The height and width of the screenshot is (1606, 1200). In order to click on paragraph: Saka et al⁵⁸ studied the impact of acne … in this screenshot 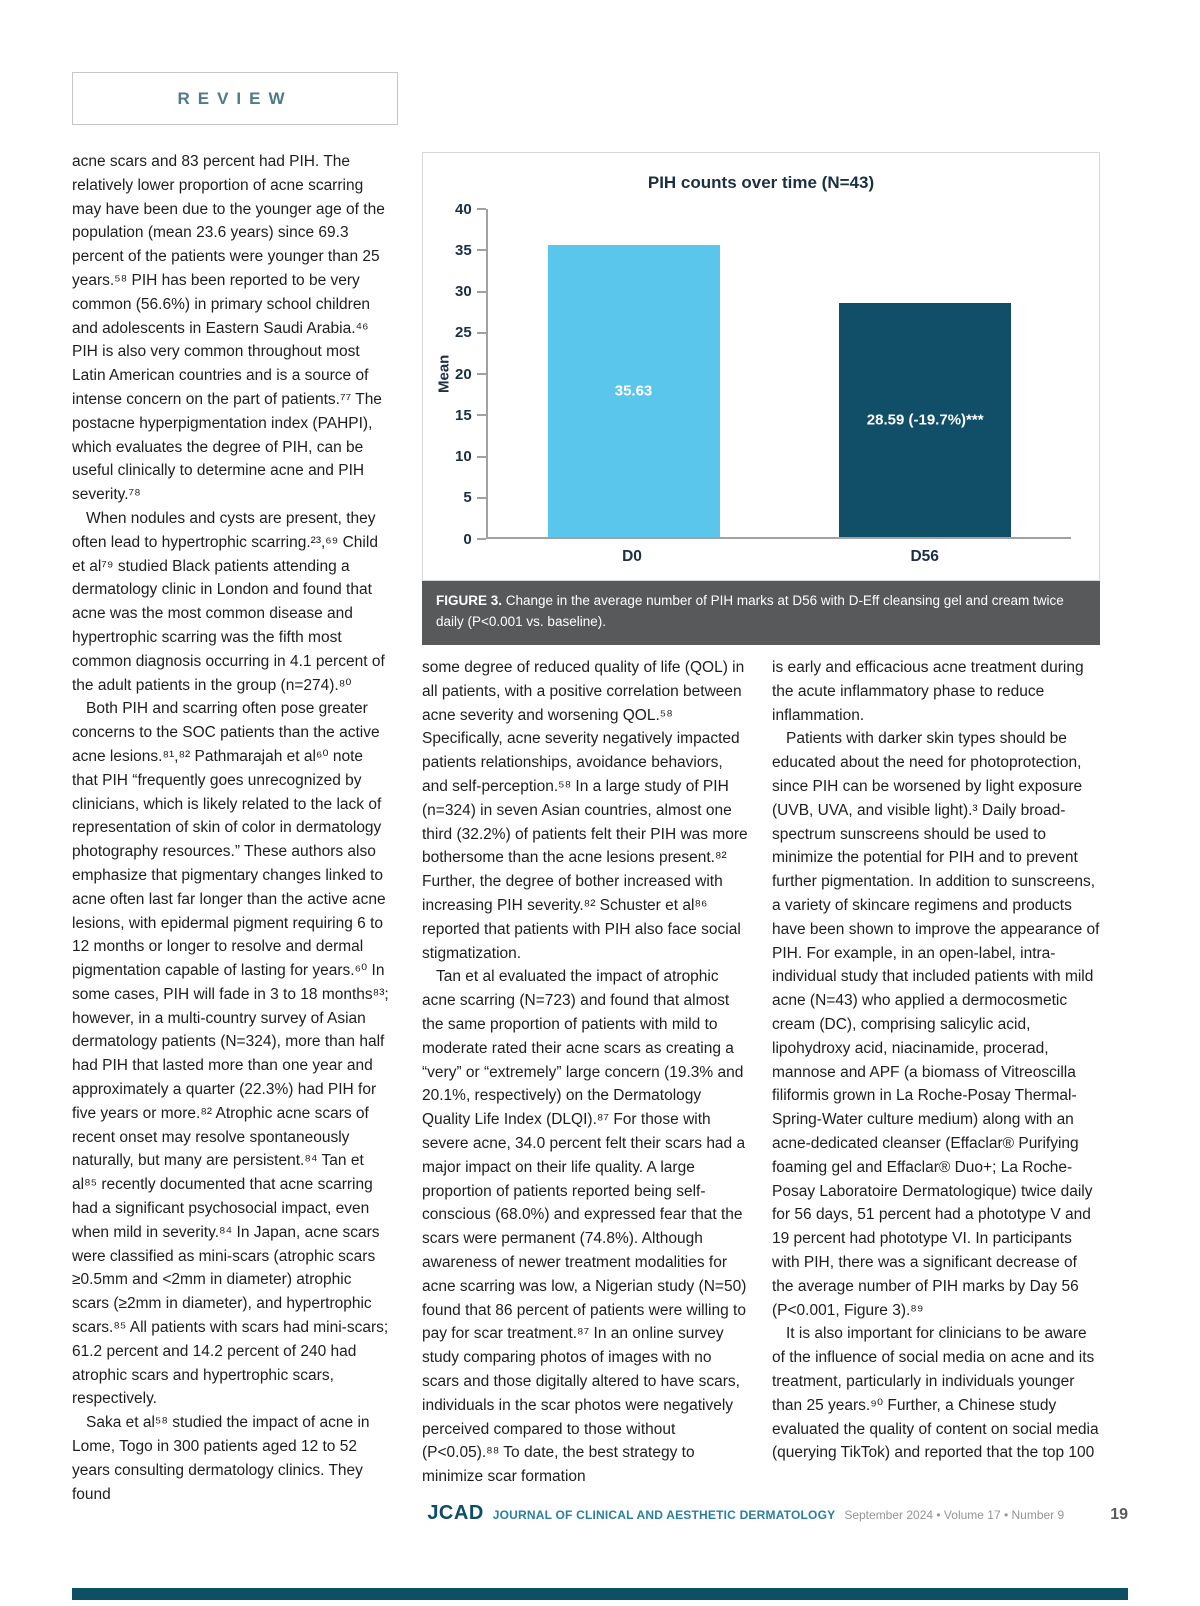, I will do `click(221, 1458)`.